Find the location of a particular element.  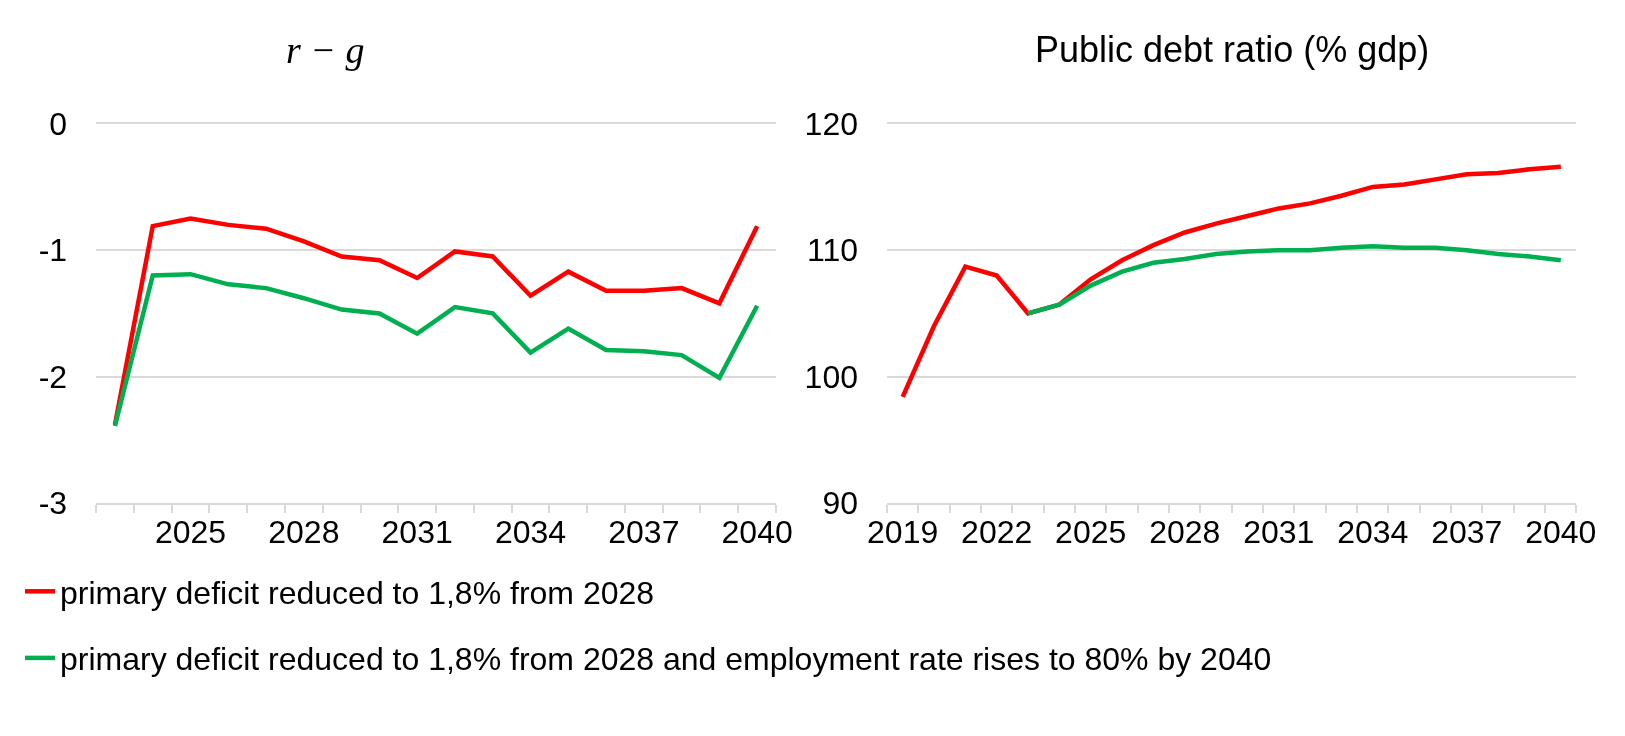

y-tick-label: 90 is located at coordinates (840, 503).